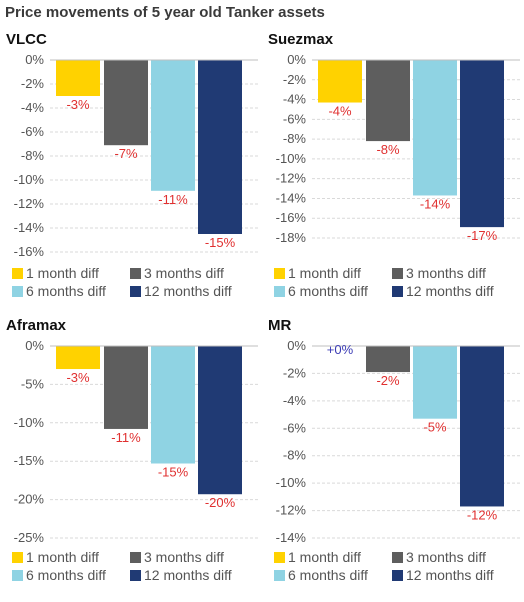  I want to click on data-label: -7%, so click(126, 153).